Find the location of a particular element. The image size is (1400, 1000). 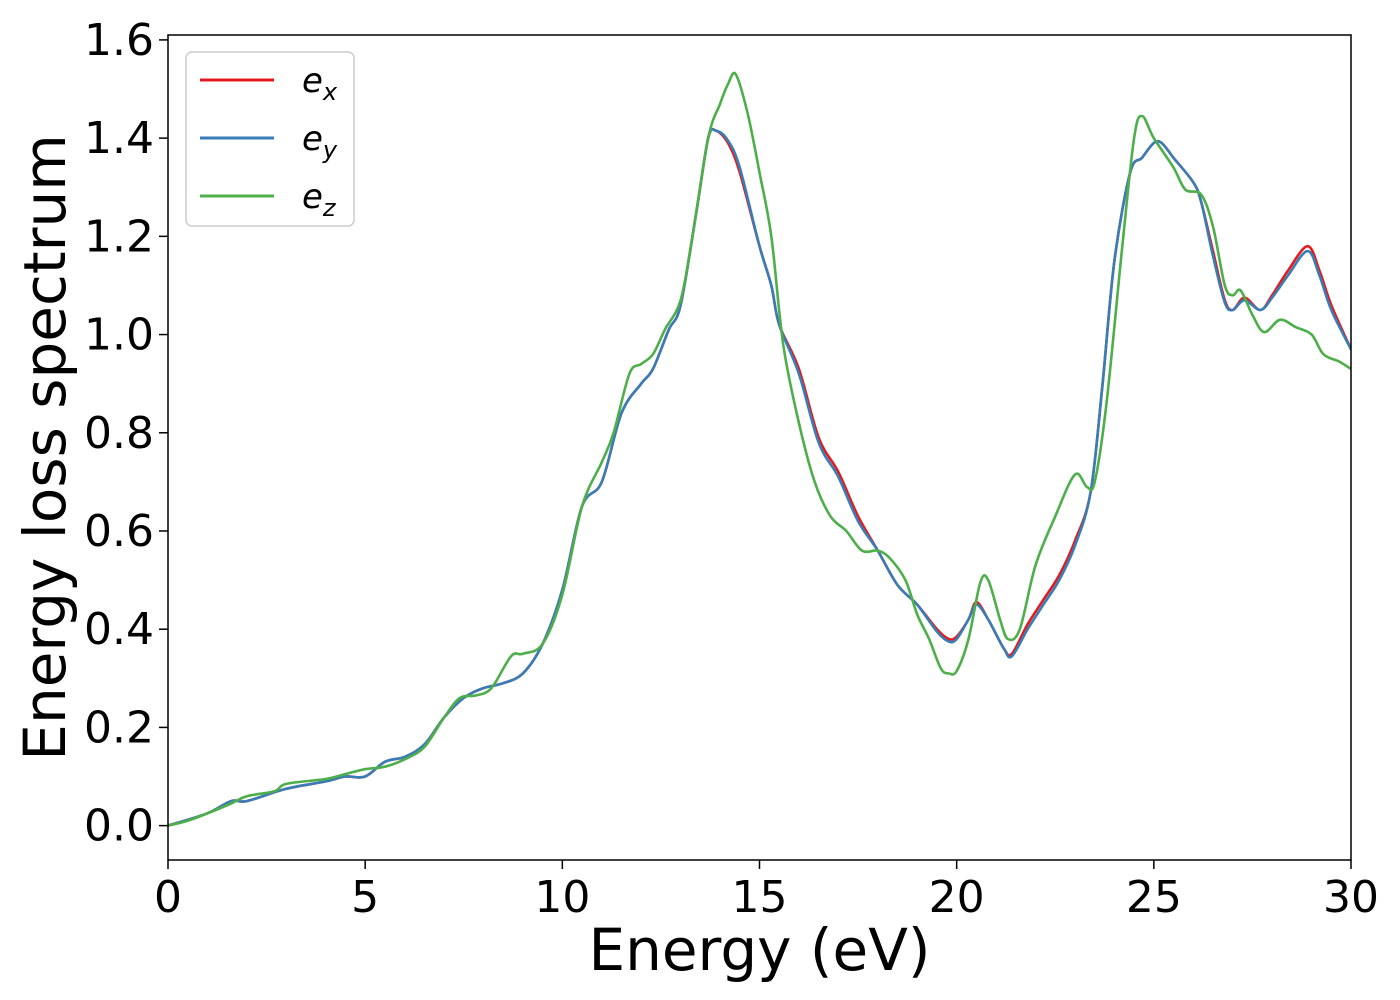

x-axis: 0 5 10 15 20 25 30 is located at coordinates (766, 891).